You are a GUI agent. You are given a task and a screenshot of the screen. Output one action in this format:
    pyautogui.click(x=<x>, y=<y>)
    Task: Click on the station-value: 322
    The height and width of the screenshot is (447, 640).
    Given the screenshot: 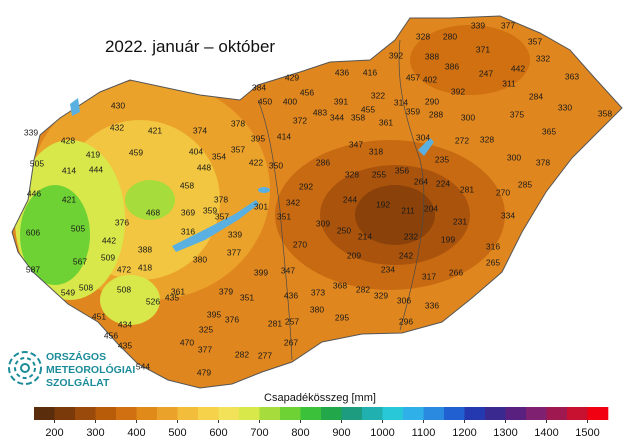 What is the action you would take?
    pyautogui.click(x=378, y=95)
    